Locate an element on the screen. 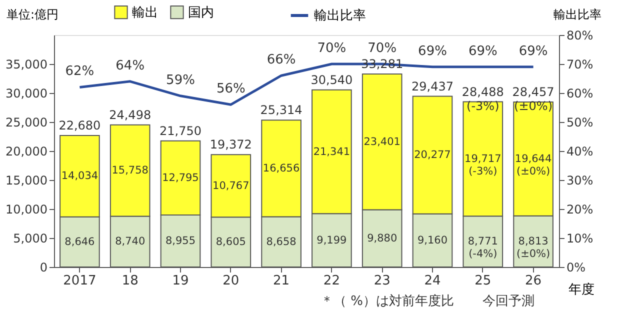  y-axis-title: 単位:億円 is located at coordinates (32, 15).